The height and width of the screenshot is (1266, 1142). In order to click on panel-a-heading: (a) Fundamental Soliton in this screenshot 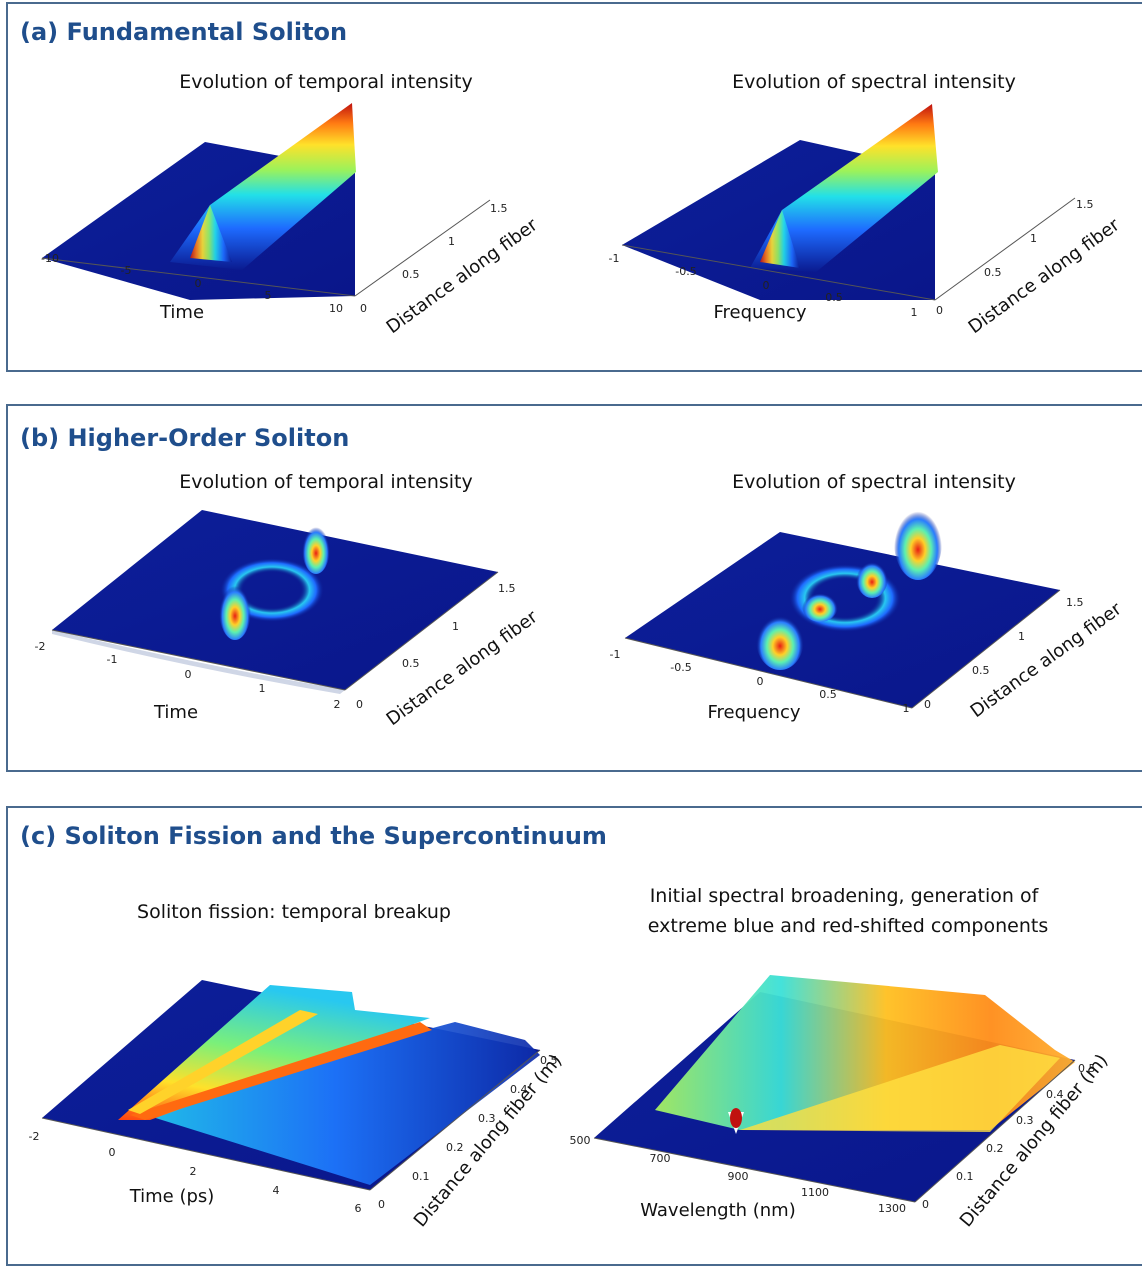, I will do `click(184, 32)`.